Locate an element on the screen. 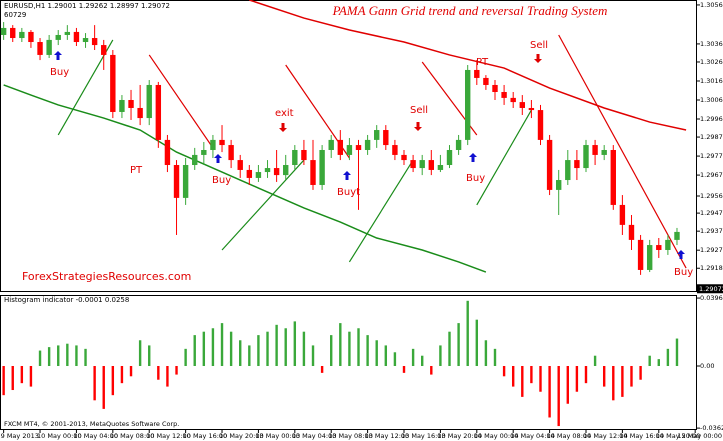 This screenshot has width=723, height=441. x-tick-label: 10 May 00:00 is located at coordinates (59, 436).